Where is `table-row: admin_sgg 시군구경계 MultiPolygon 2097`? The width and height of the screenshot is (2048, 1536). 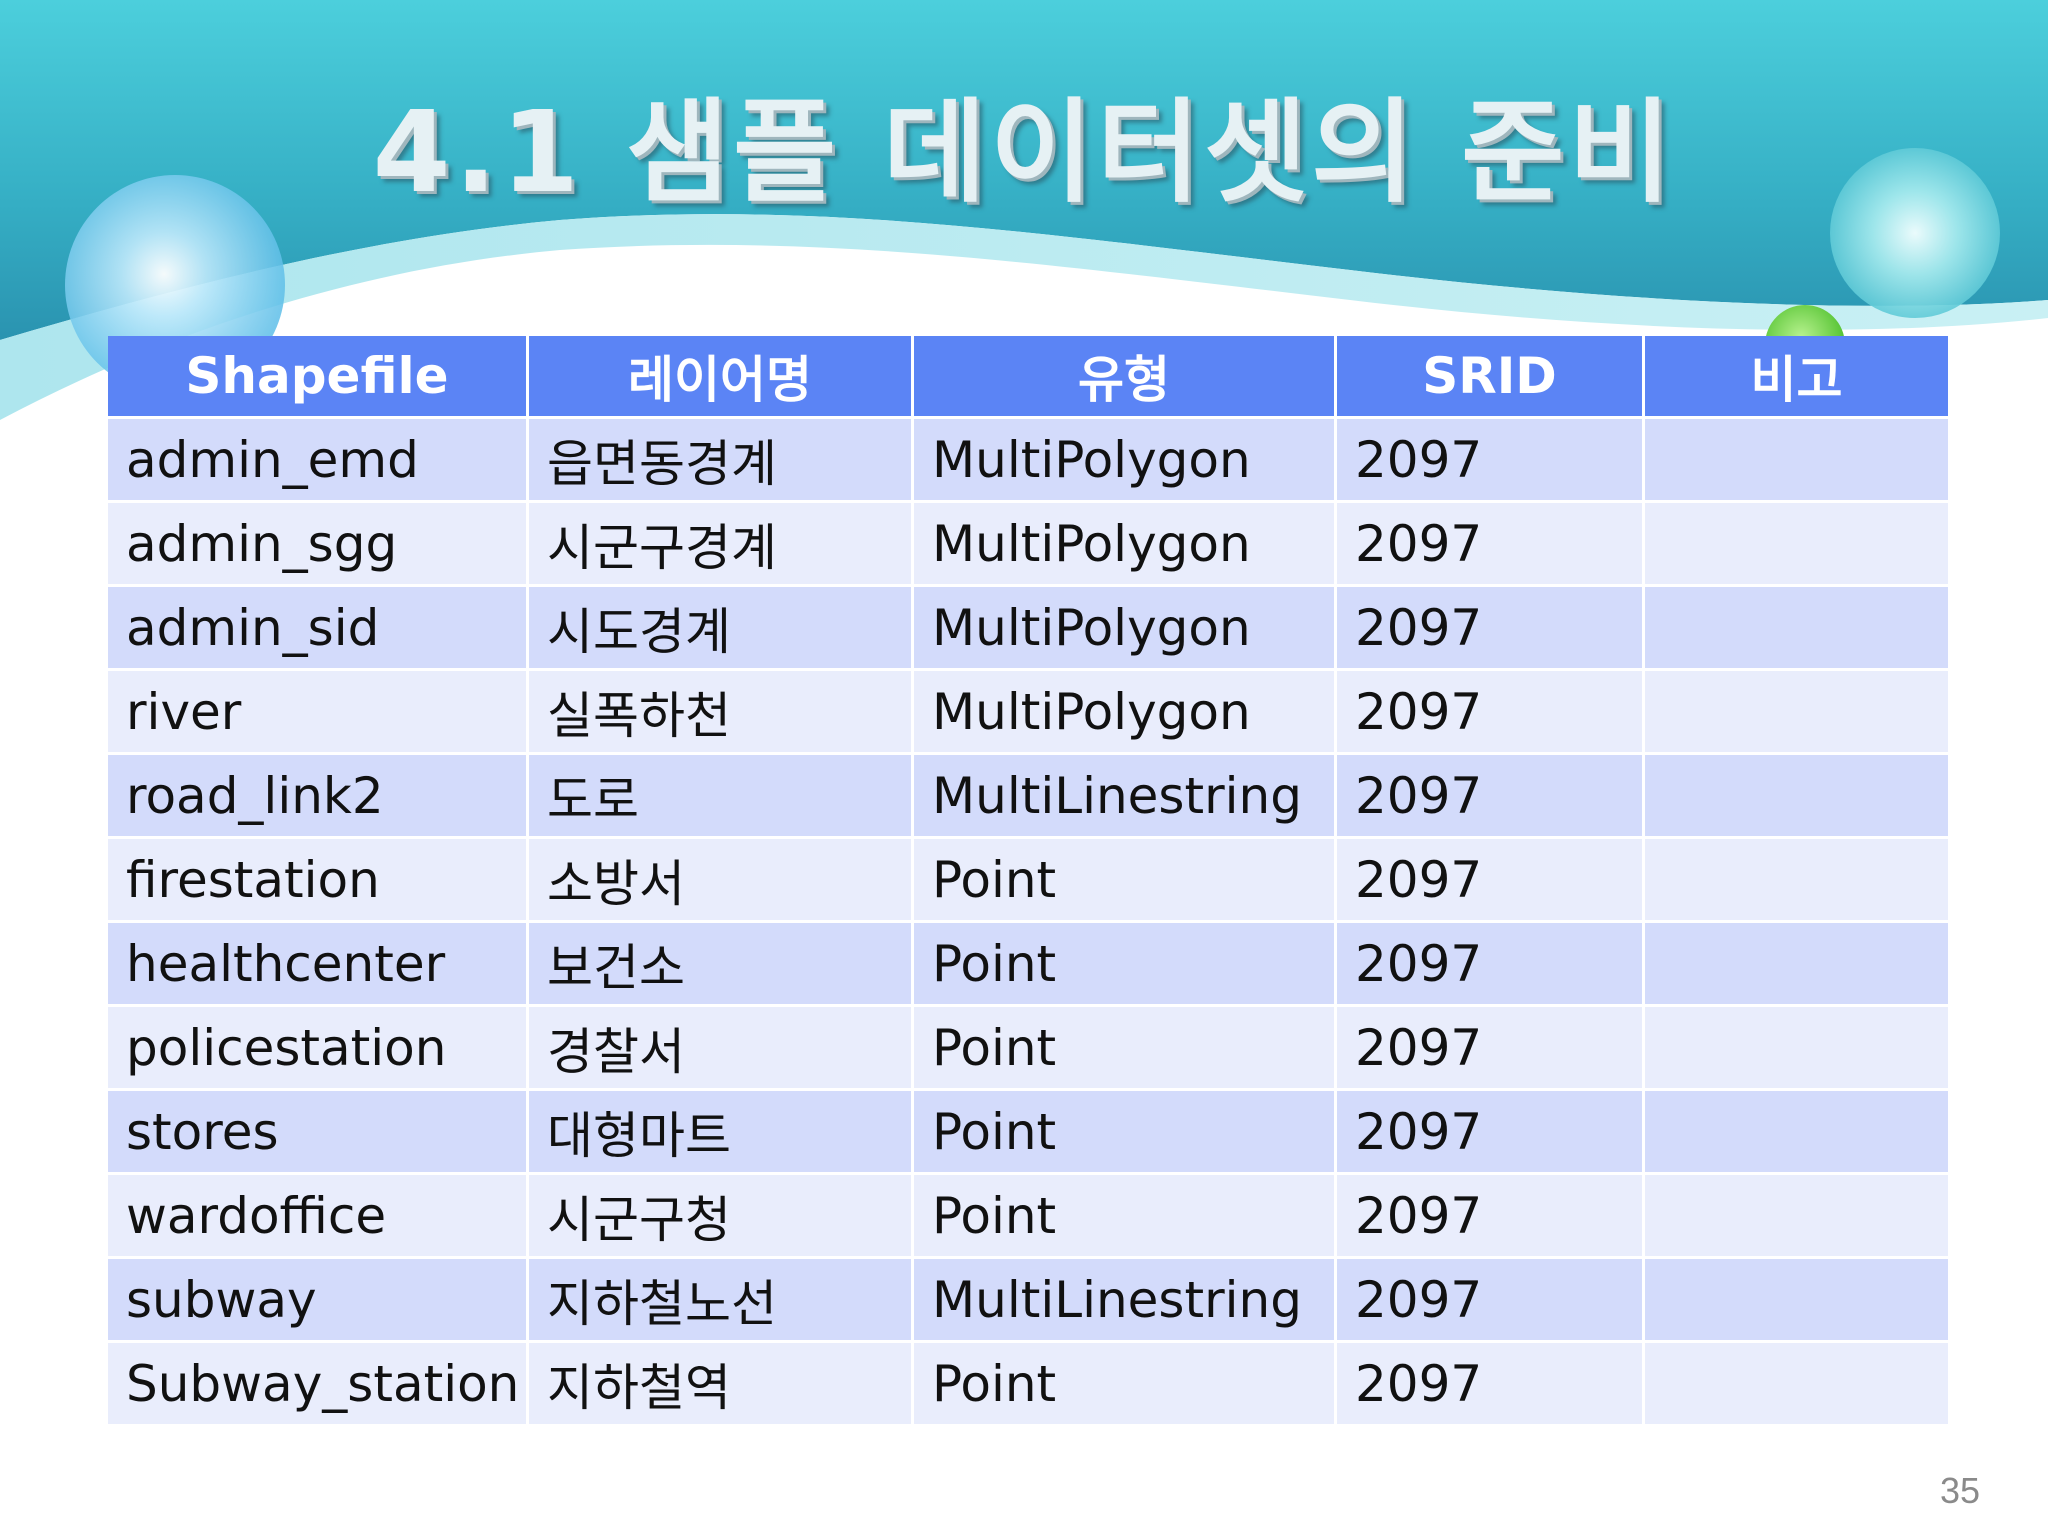
table-row: admin_sgg 시군구경계 MultiPolygon 2097 is located at coordinates (1028, 543).